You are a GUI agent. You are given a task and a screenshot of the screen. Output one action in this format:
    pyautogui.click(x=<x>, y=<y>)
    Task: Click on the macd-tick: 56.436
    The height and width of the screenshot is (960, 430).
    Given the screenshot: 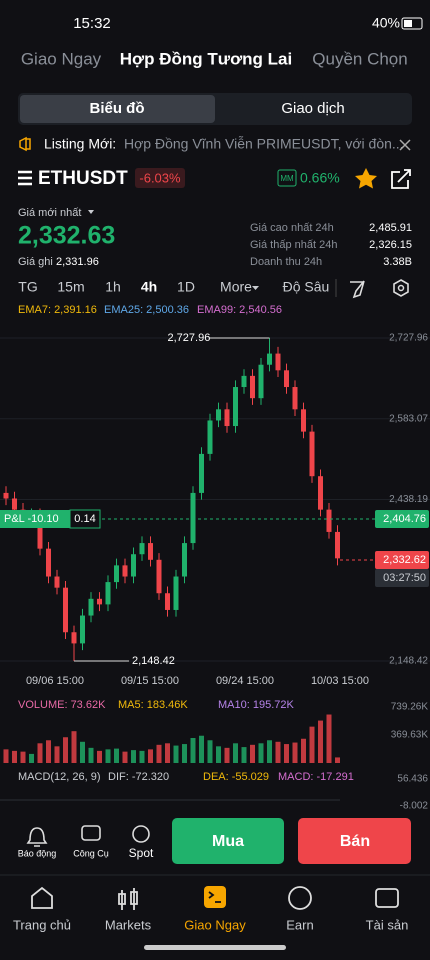 What is the action you would take?
    pyautogui.click(x=412, y=779)
    